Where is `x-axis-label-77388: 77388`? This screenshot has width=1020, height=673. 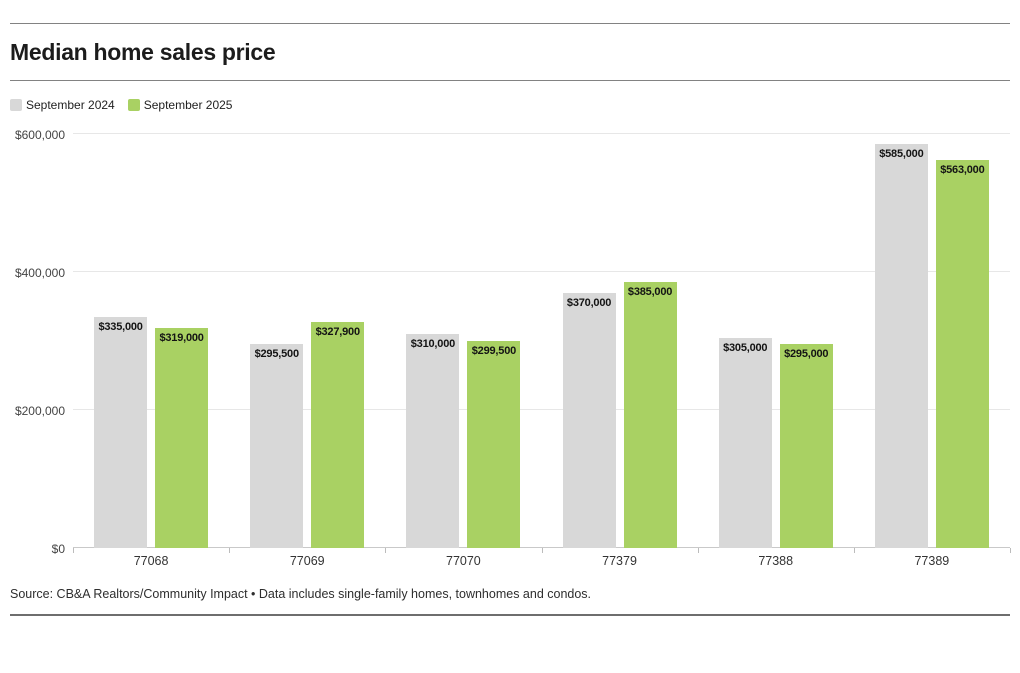 x-axis-label-77388: 77388 is located at coordinates (776, 561).